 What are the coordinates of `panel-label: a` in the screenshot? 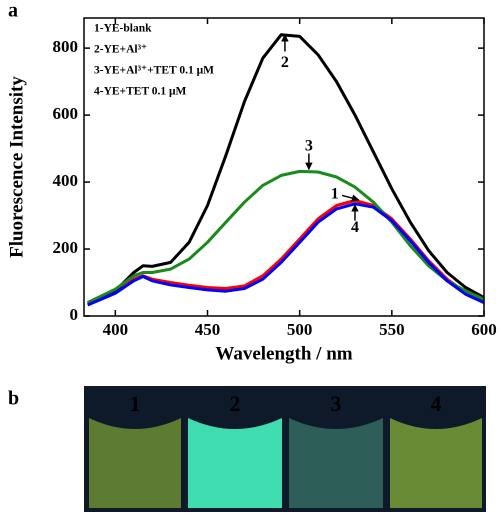 It's located at (13, 11).